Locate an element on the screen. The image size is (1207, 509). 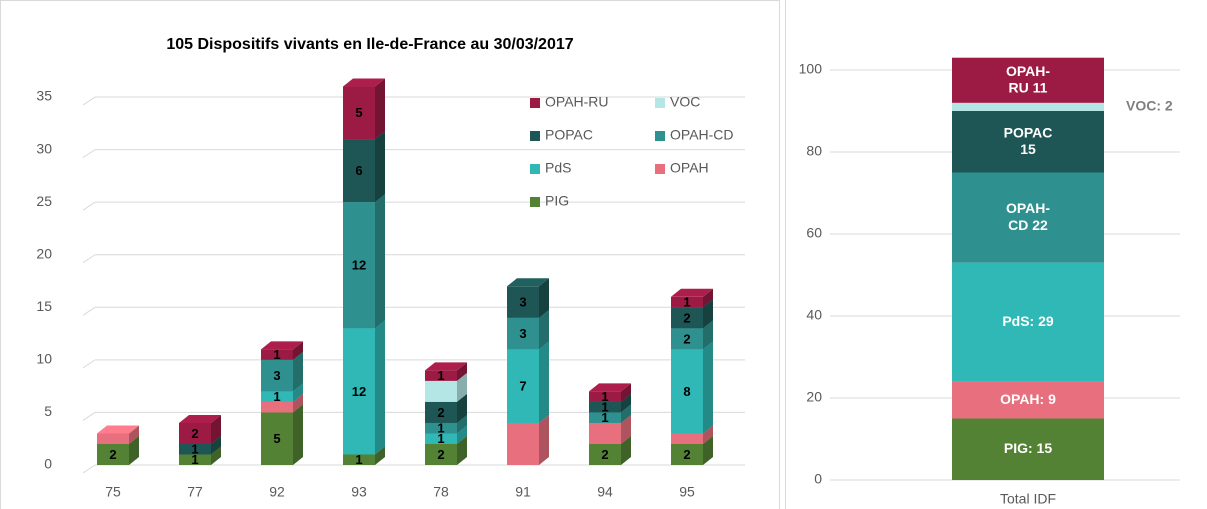
legend-label: OPAH-RU is located at coordinates (577, 102).